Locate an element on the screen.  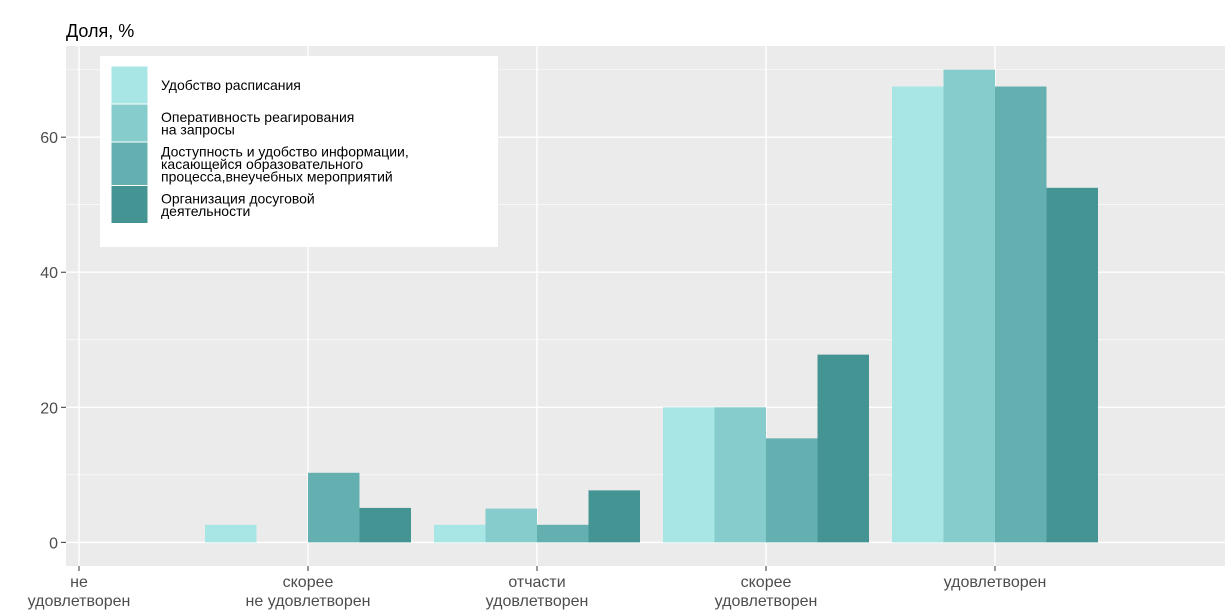
legend-label-line: Доступность и удобство информации, is located at coordinates (285, 151).